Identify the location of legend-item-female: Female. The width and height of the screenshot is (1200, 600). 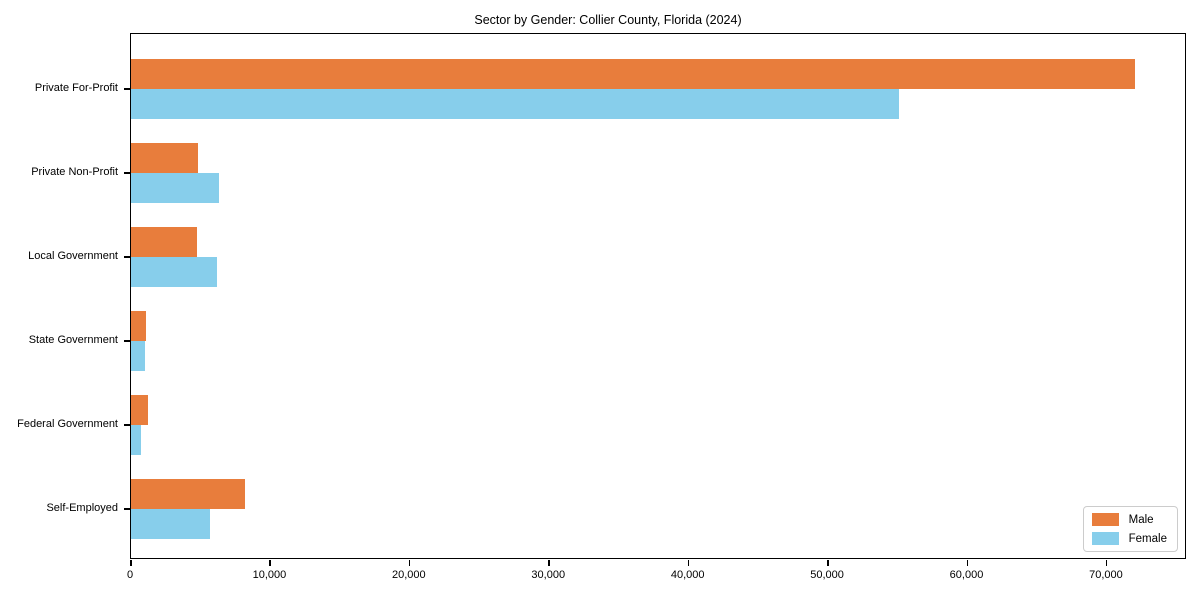
(1129, 538).